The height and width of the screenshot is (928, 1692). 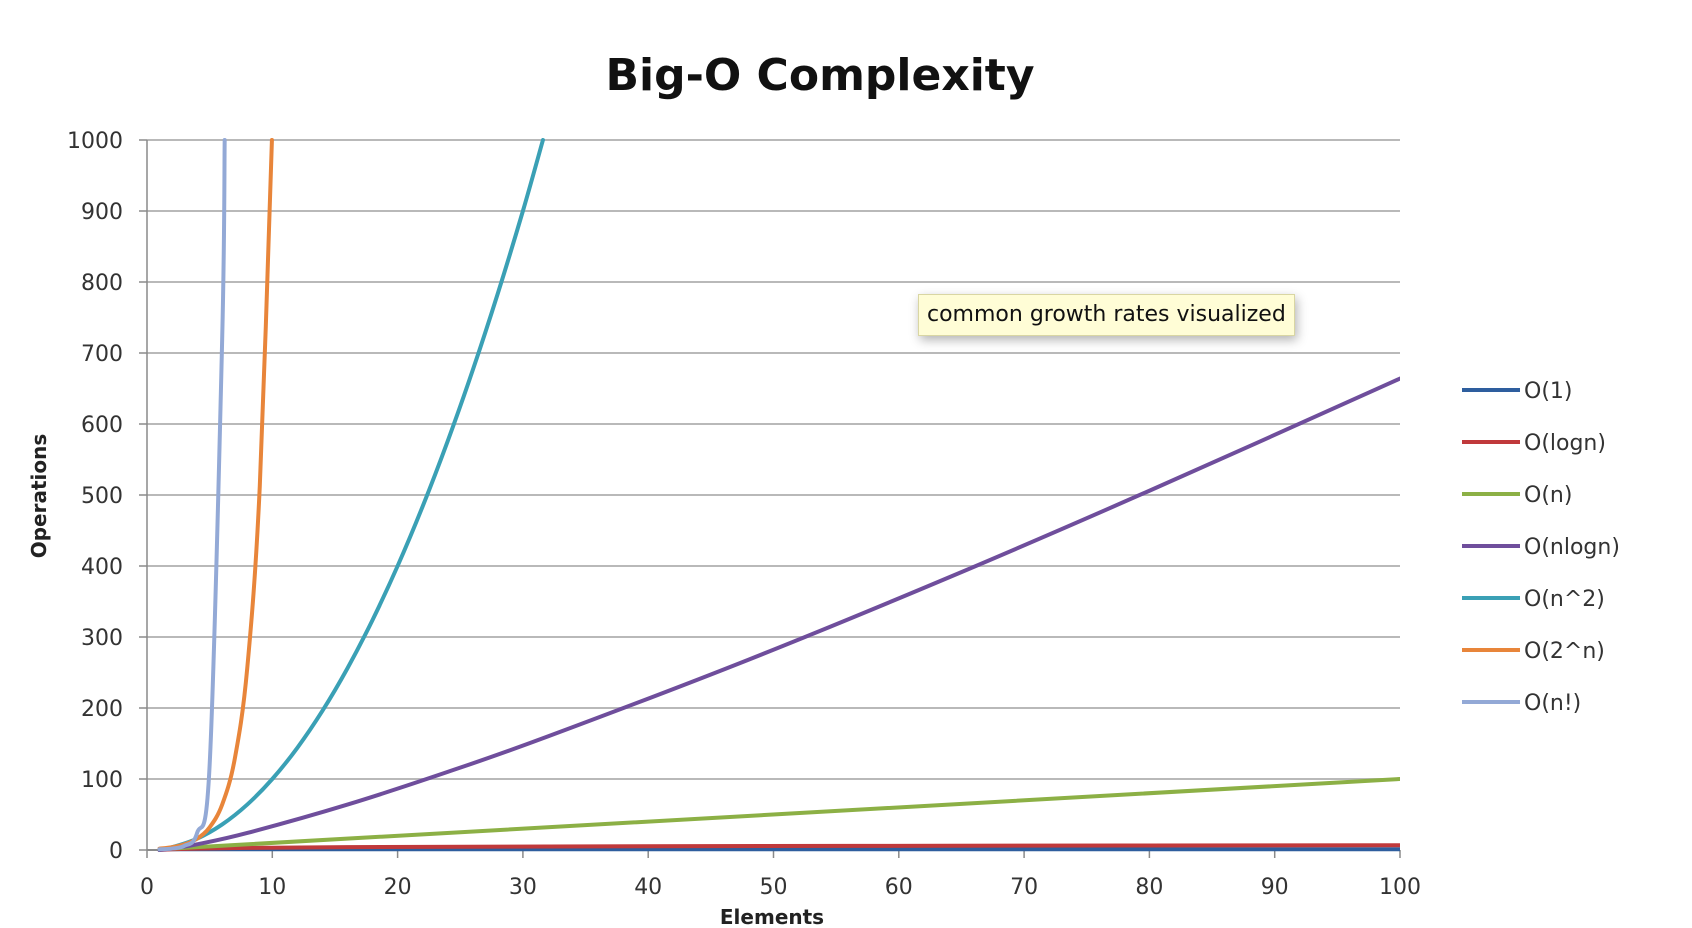 I want to click on chart-title: Big-O Complexity, so click(x=819, y=75).